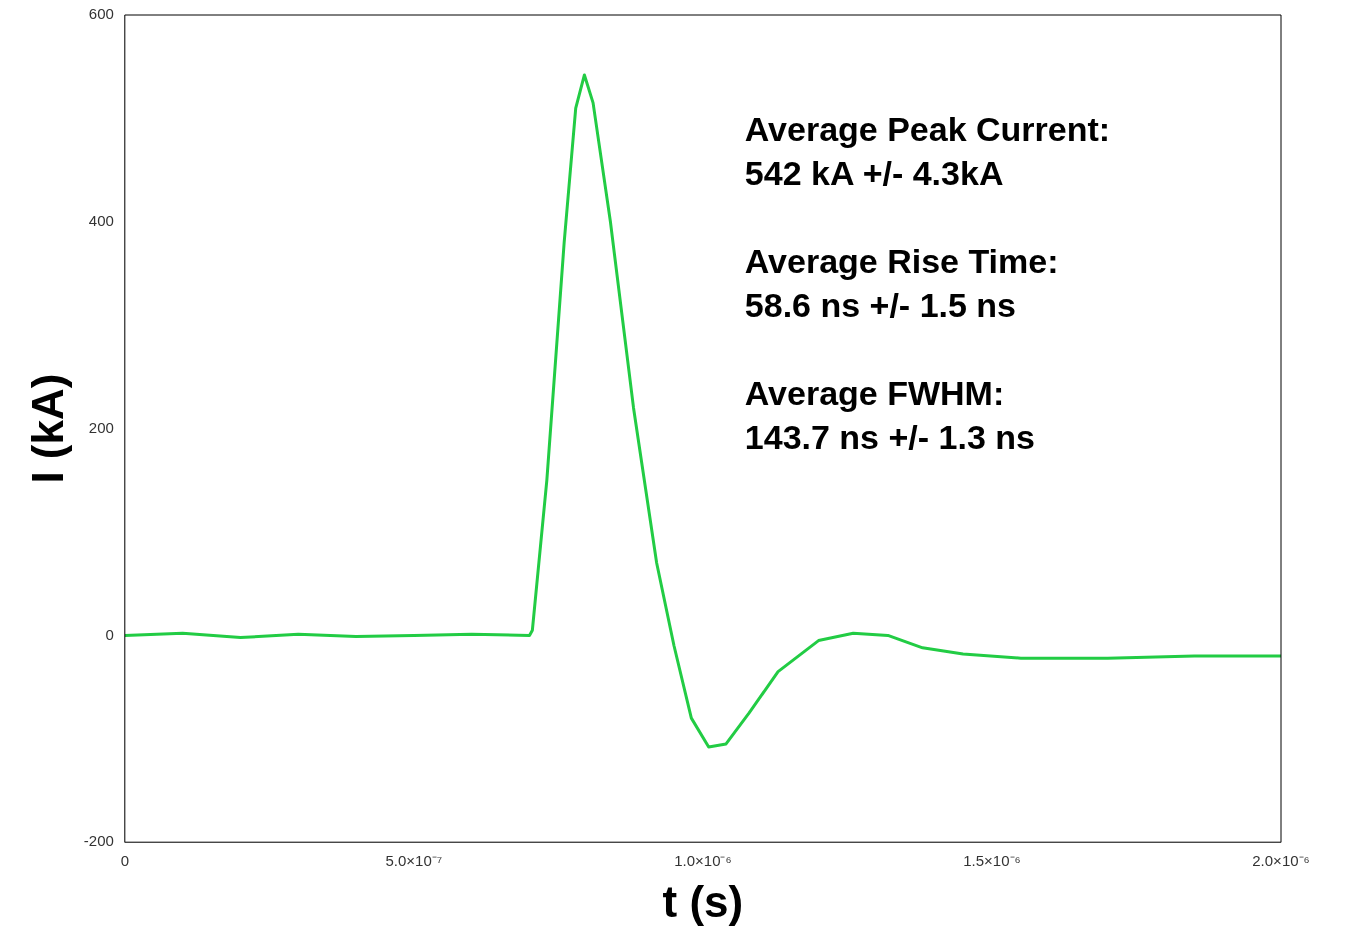 The height and width of the screenshot is (945, 1351). Describe the element at coordinates (703, 901) in the screenshot. I see `x-axis-title: t (s)` at that location.